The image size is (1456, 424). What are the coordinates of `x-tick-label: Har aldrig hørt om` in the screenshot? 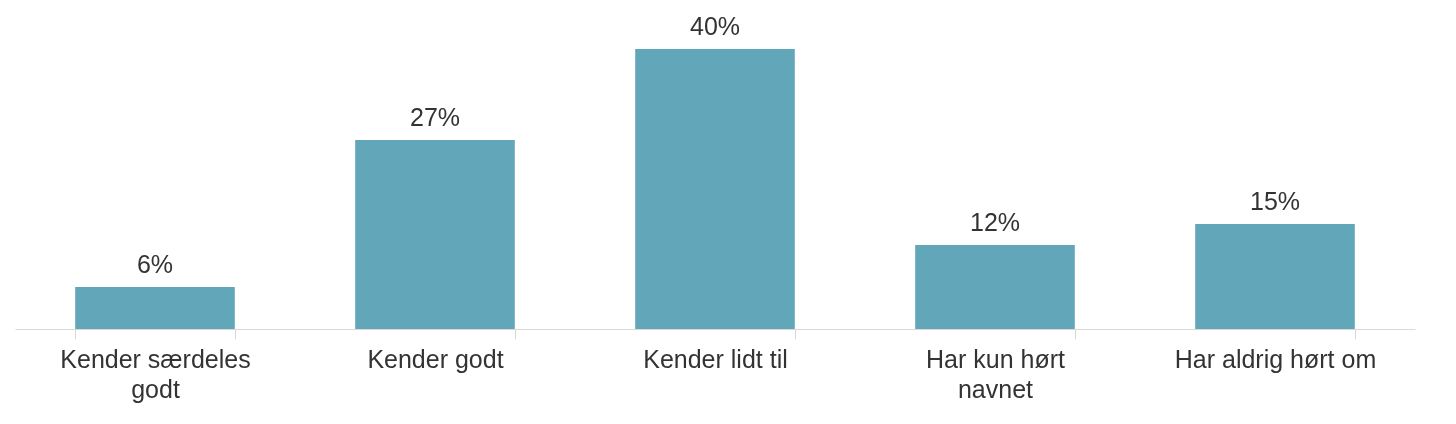 It's located at (1275, 358).